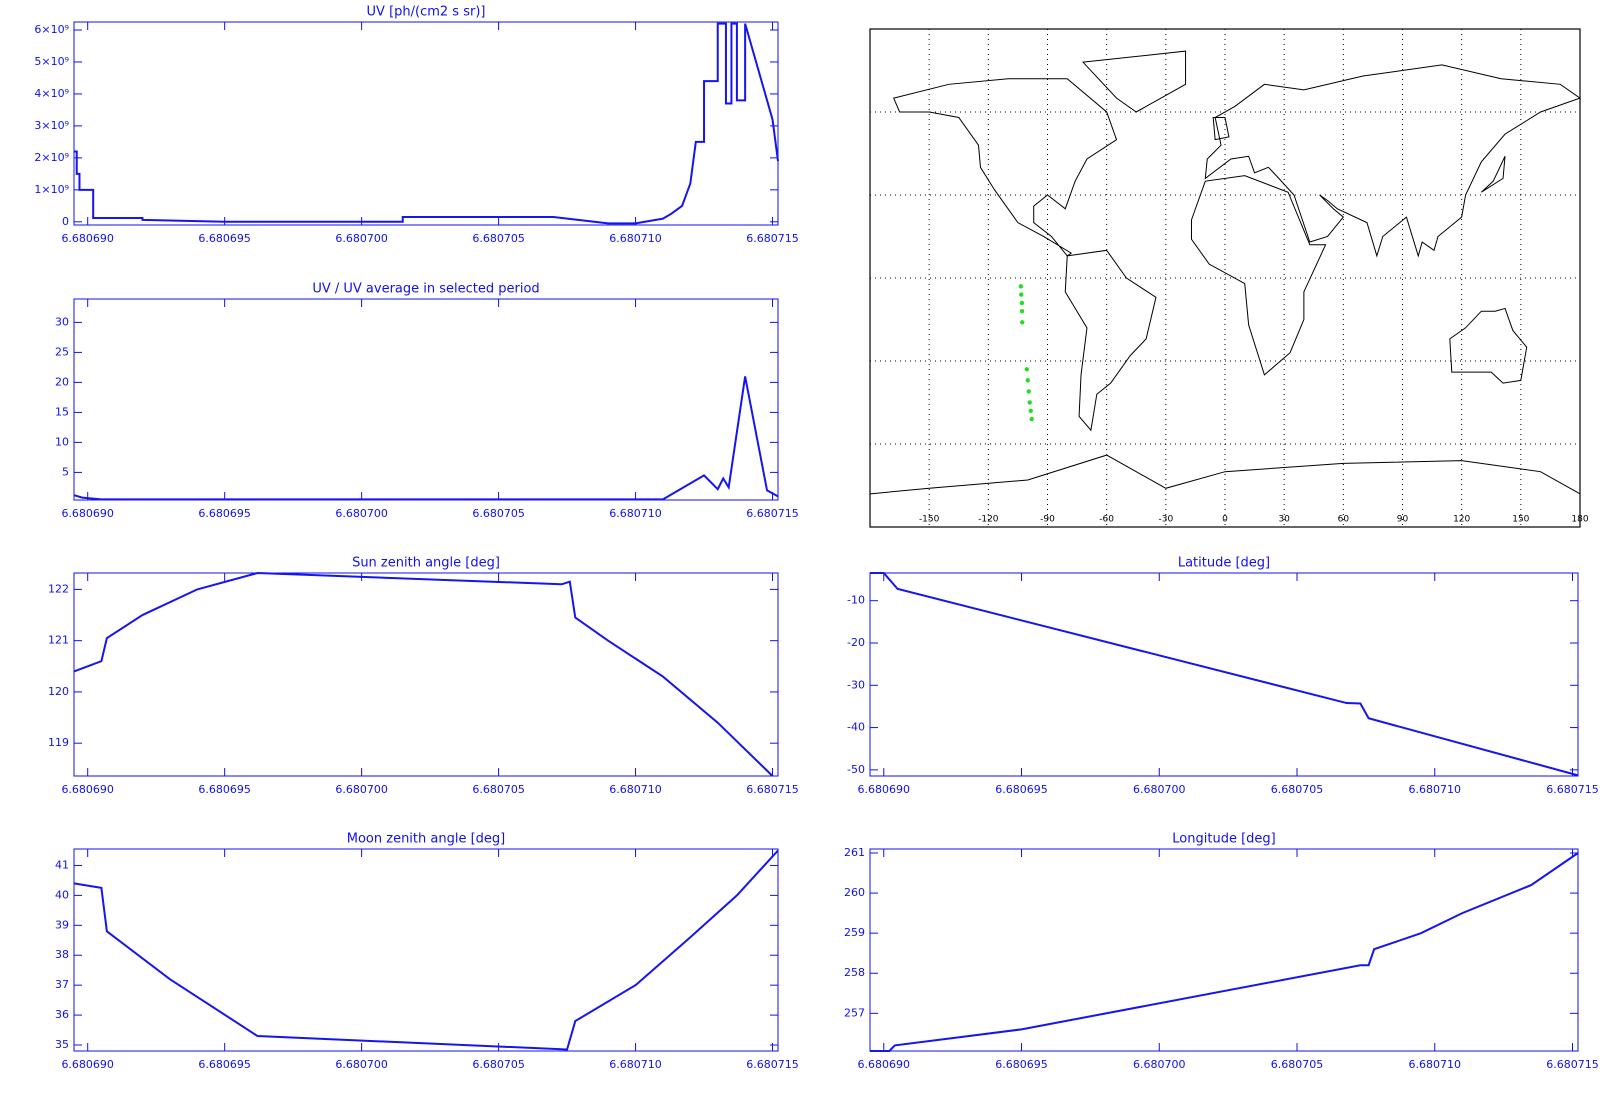  Describe the element at coordinates (856, 769) in the screenshot. I see `y-tick-label: -50` at that location.